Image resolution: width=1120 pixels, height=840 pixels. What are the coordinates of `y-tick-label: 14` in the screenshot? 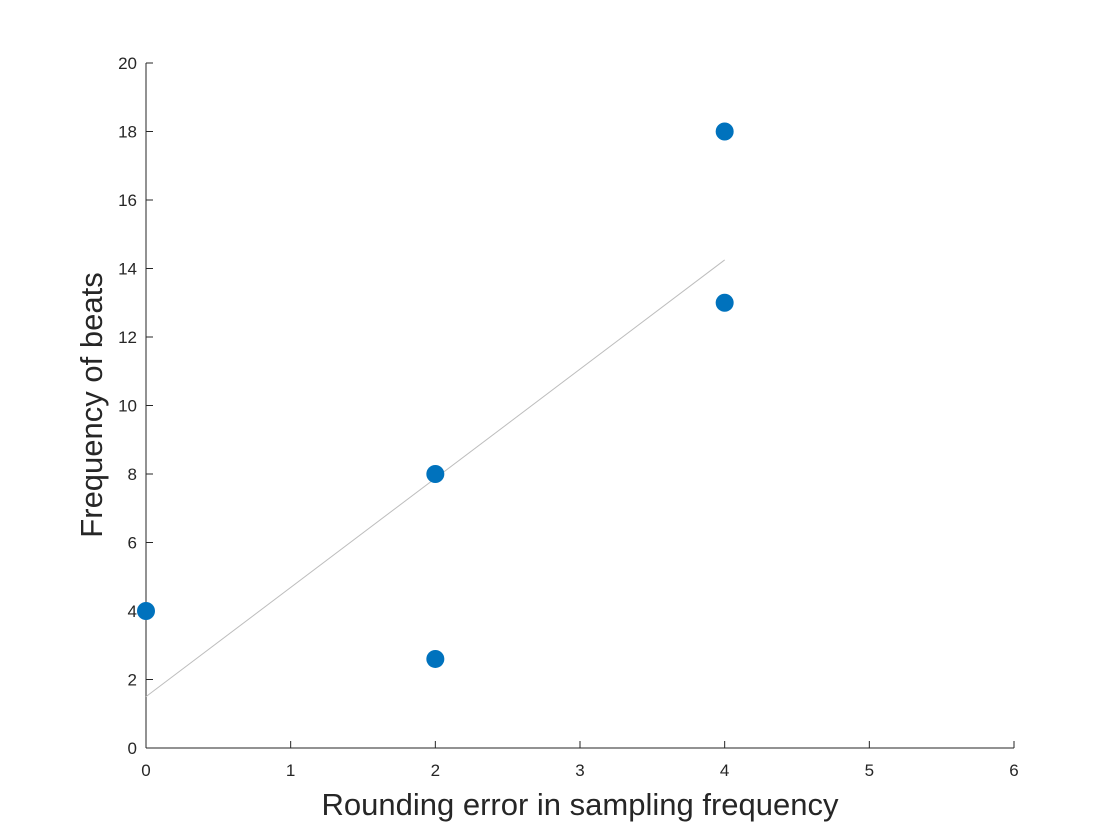 It's located at (127, 269).